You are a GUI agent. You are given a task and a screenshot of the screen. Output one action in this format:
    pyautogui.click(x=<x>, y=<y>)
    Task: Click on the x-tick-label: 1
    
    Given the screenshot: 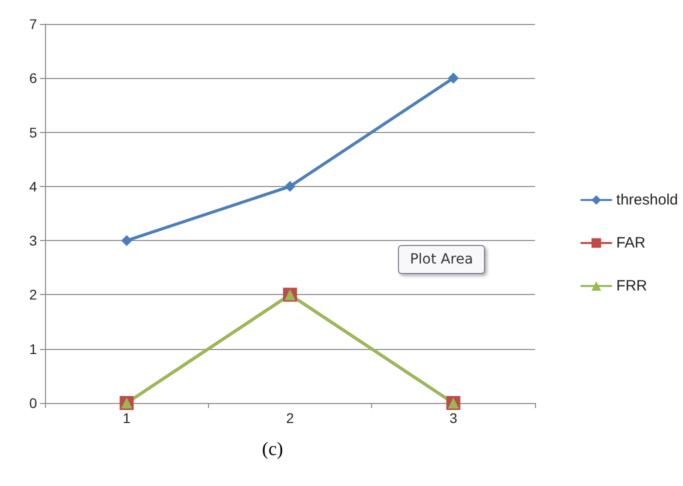 What is the action you would take?
    pyautogui.click(x=126, y=418)
    